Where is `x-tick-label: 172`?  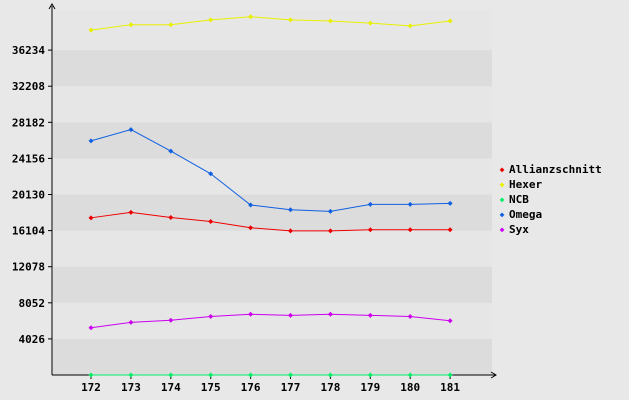
x-tick-label: 172 is located at coordinates (91, 387).